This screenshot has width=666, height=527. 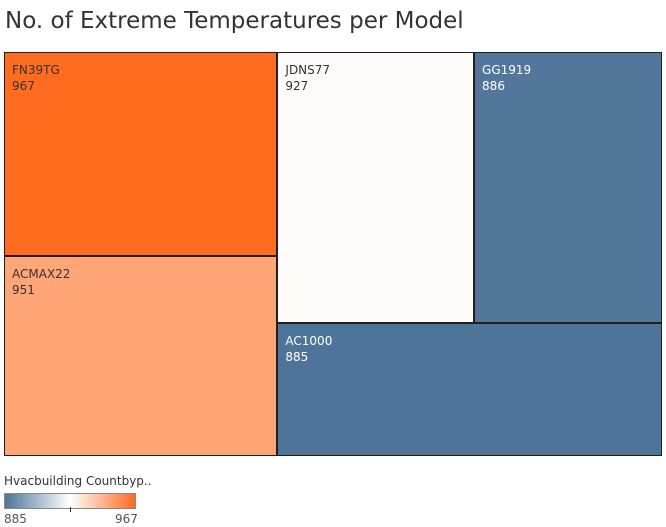 I want to click on tile-label: AC1000 885, so click(x=308, y=349).